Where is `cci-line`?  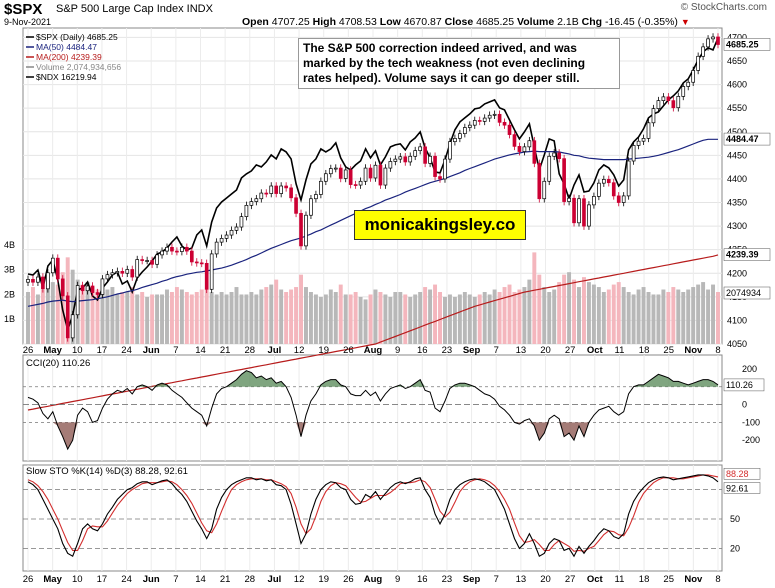 cci-line is located at coordinates (373, 410).